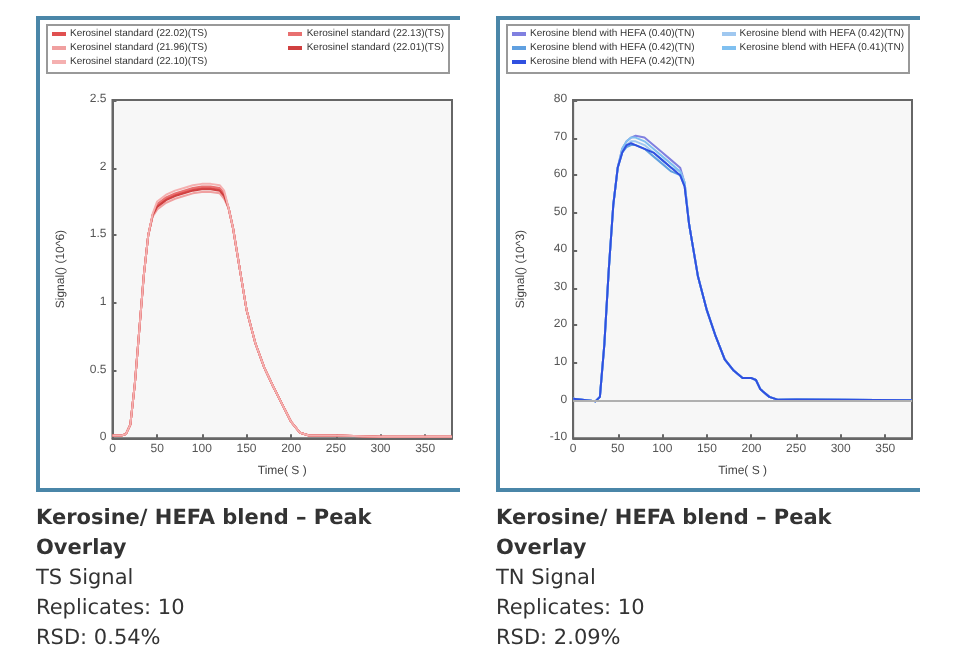 The height and width of the screenshot is (660, 958). I want to click on text: RSD: 0.54%, so click(99, 639).